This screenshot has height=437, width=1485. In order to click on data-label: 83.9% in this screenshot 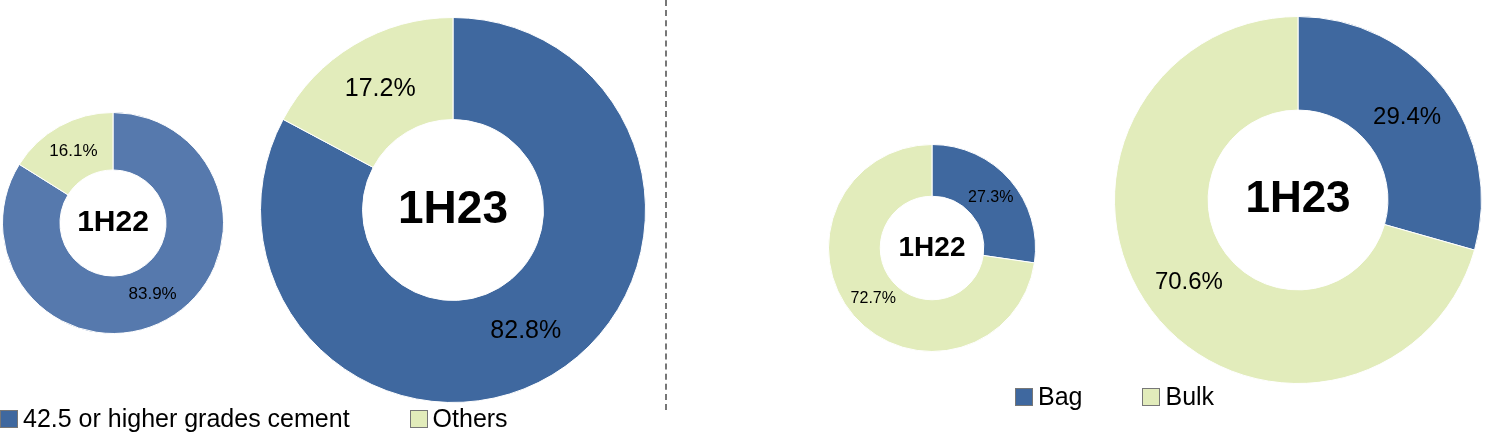, I will do `click(152, 294)`.